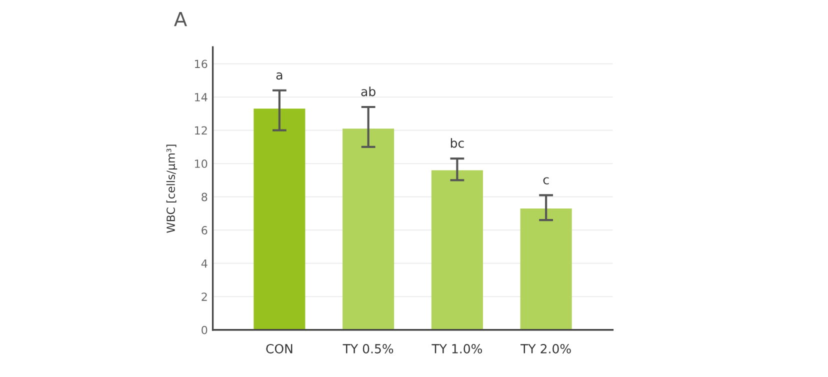  What do you see at coordinates (201, 97) in the screenshot?
I see `y-tick-label: 14` at bounding box center [201, 97].